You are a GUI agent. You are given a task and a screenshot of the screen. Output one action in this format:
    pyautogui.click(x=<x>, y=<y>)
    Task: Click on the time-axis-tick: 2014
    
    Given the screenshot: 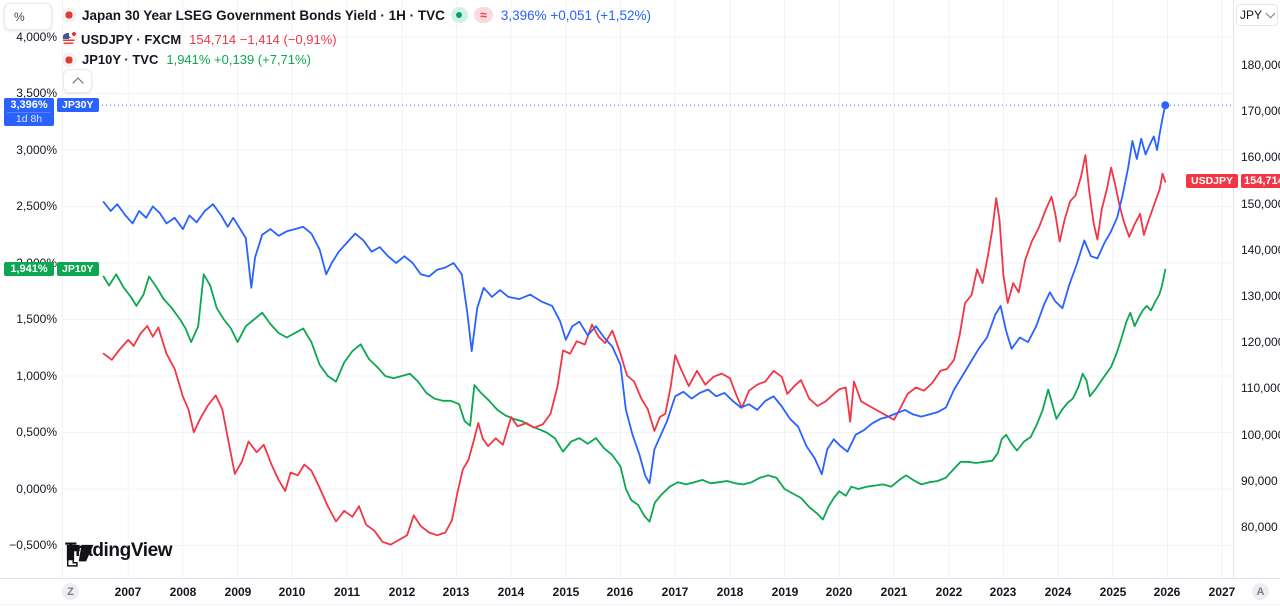 What is the action you would take?
    pyautogui.click(x=511, y=592)
    